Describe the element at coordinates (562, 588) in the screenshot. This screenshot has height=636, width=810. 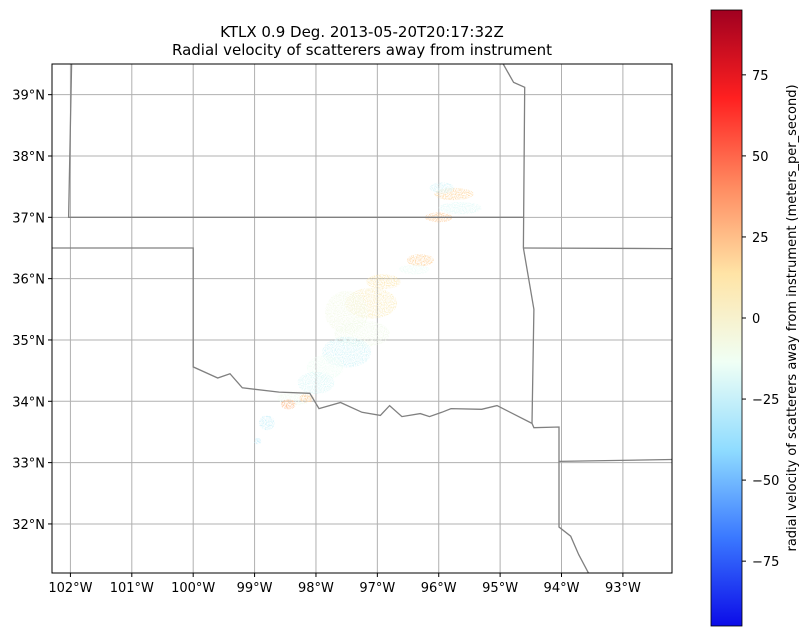
I see `longitude-tick-label: 94°W` at that location.